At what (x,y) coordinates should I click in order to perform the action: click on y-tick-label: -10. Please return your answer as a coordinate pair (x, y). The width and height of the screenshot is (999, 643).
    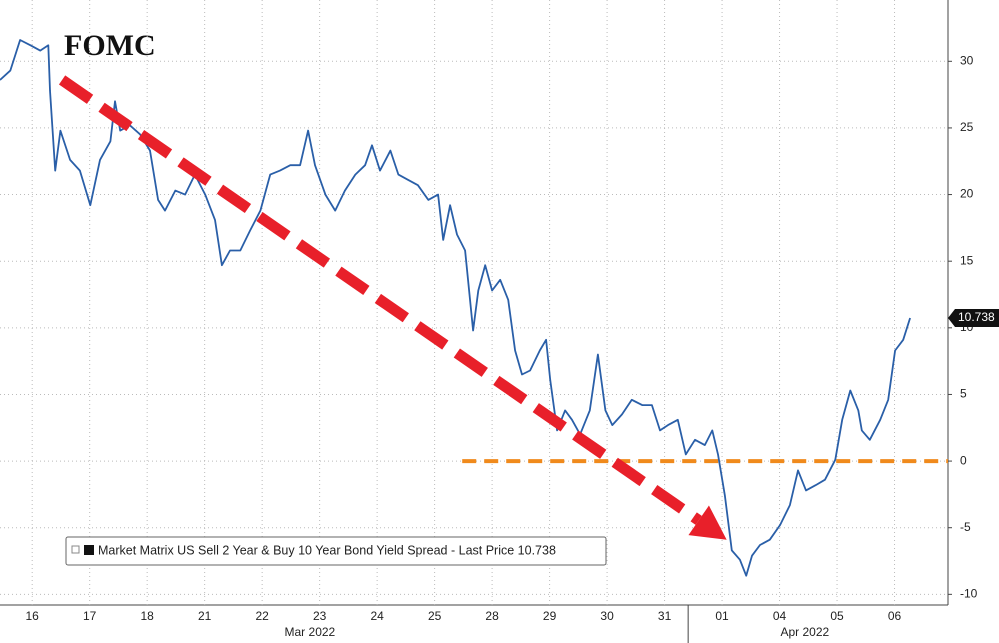
    Looking at the image, I should click on (969, 594).